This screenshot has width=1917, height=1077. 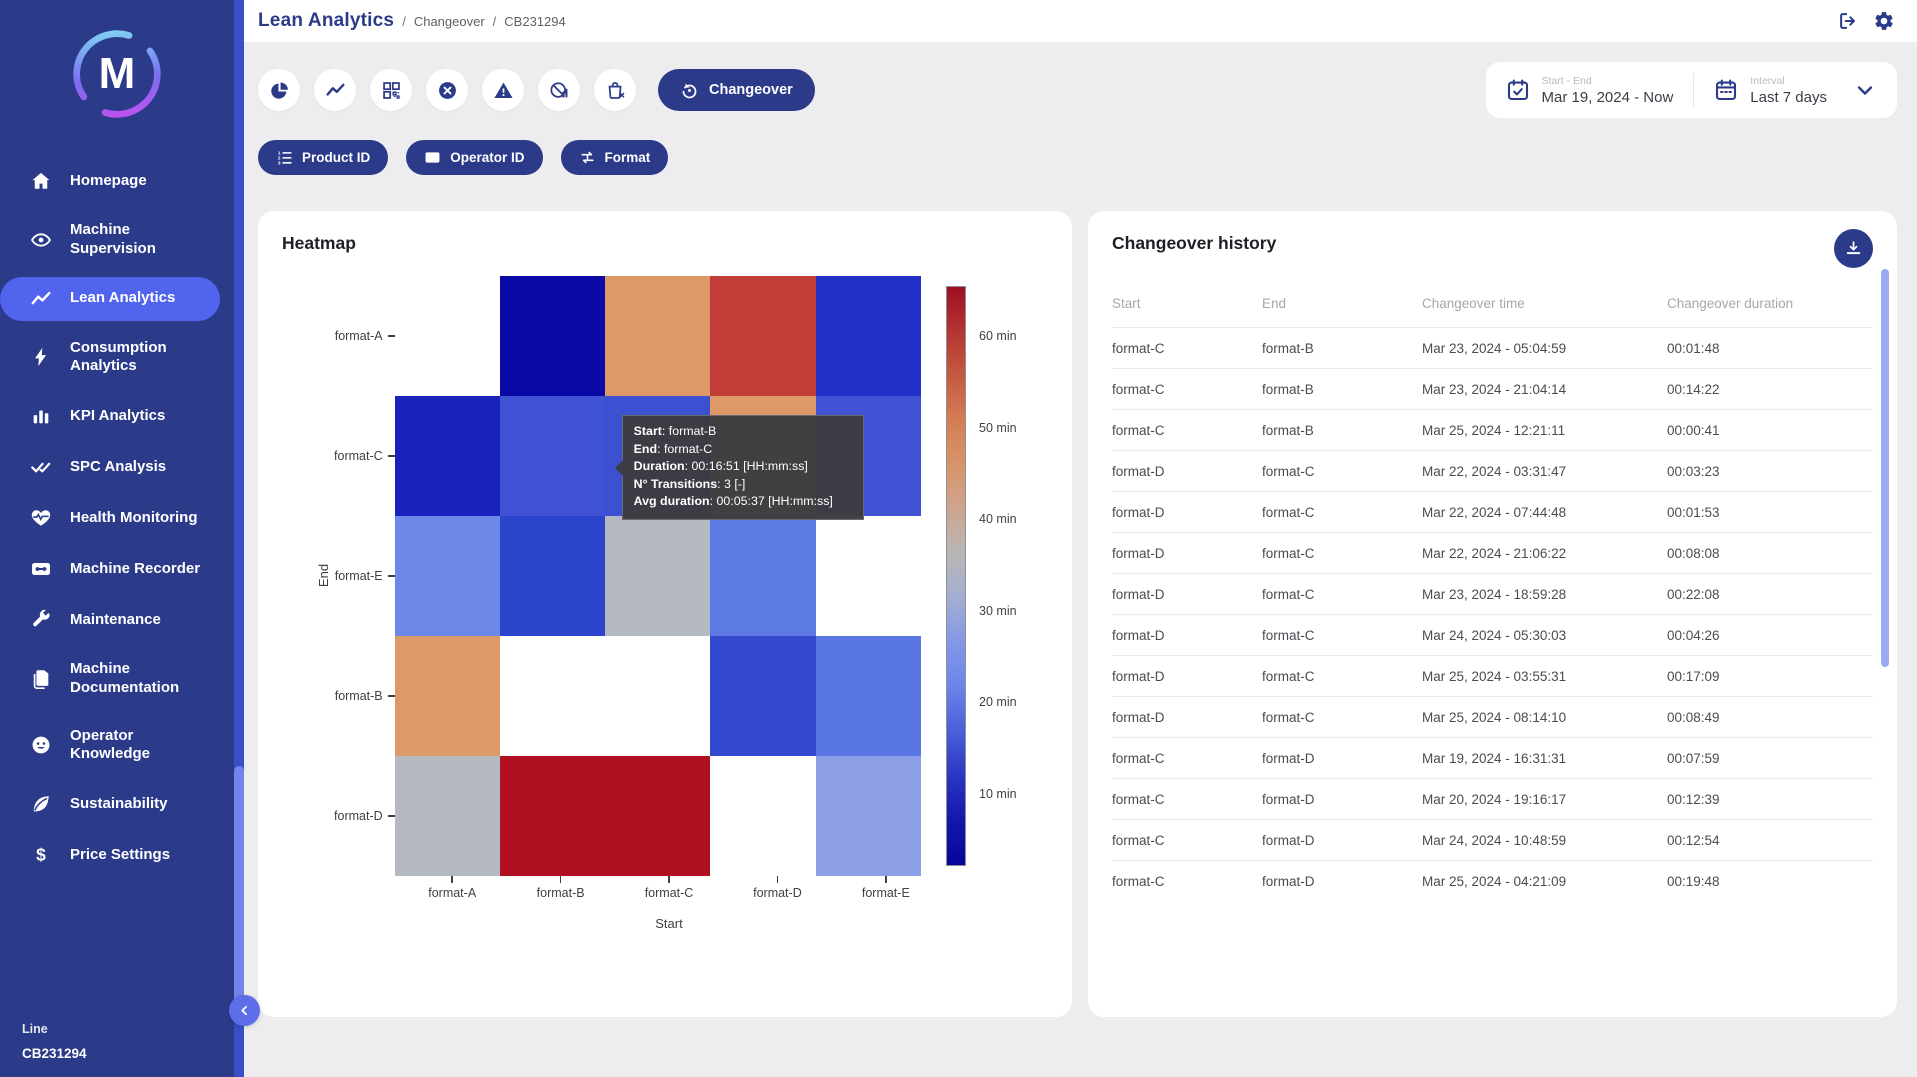 I want to click on changeover-view-button: Changeover, so click(x=736, y=90).